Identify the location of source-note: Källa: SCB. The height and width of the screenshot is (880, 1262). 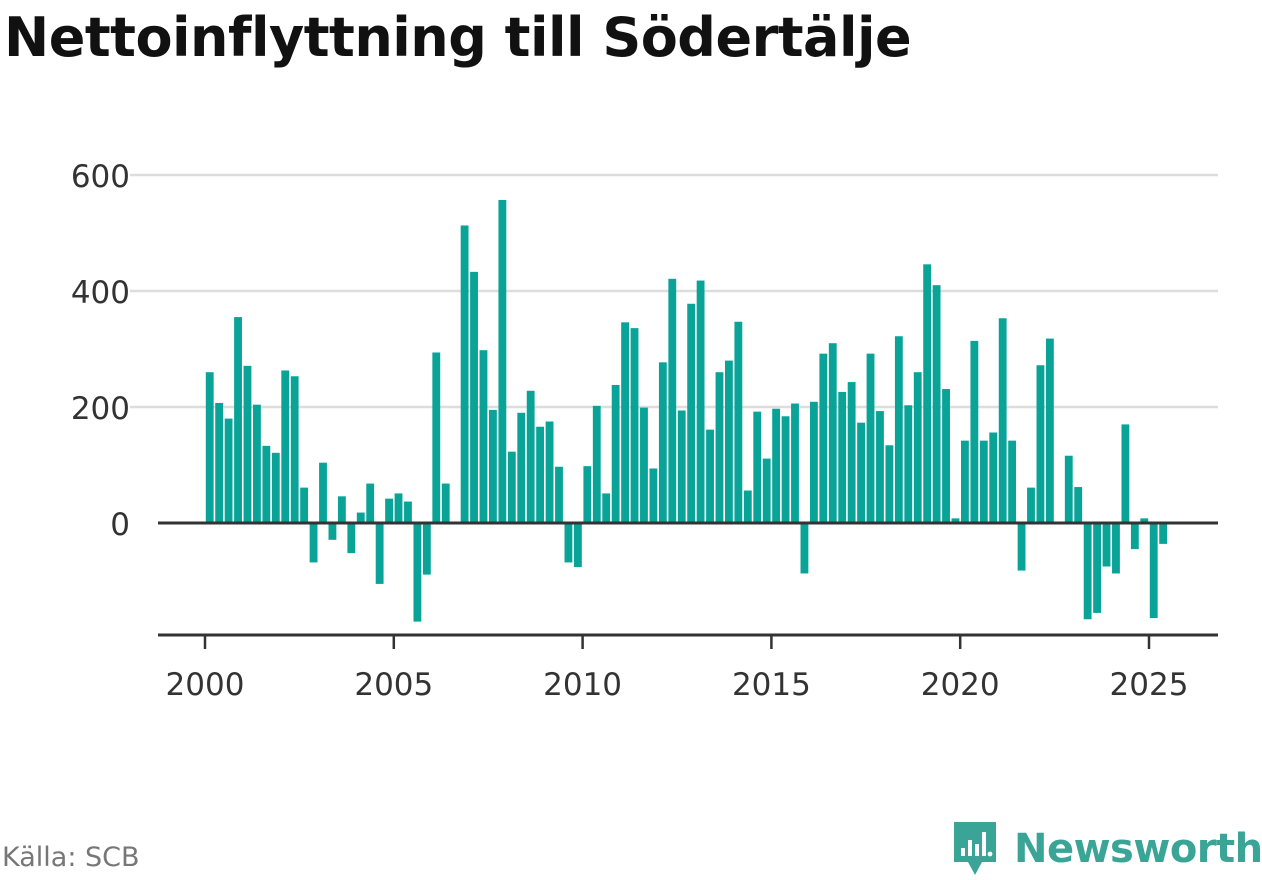
(71, 857).